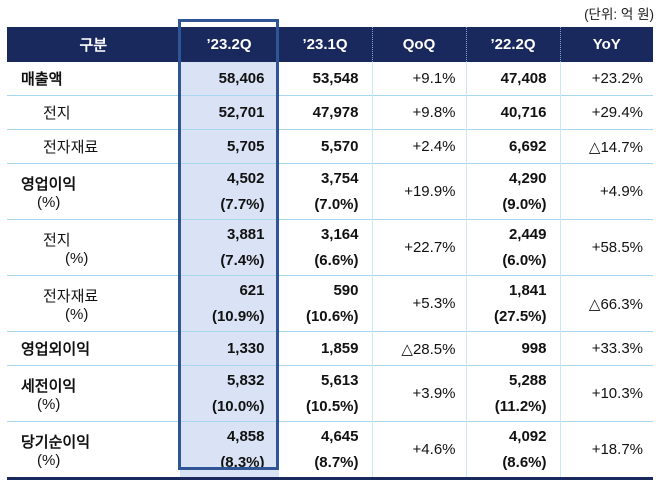 This screenshot has height=480, width=660. Describe the element at coordinates (228, 191) in the screenshot. I see `cell-23-2q: 4,502 (7.7%)` at that location.